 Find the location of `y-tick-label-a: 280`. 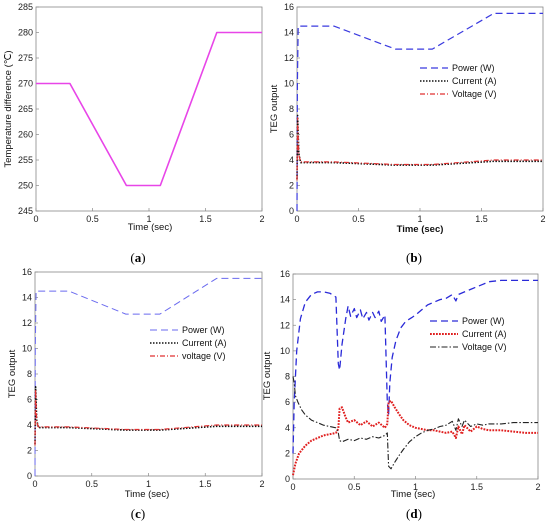

y-tick-label-a: 280 is located at coordinates (25, 33).